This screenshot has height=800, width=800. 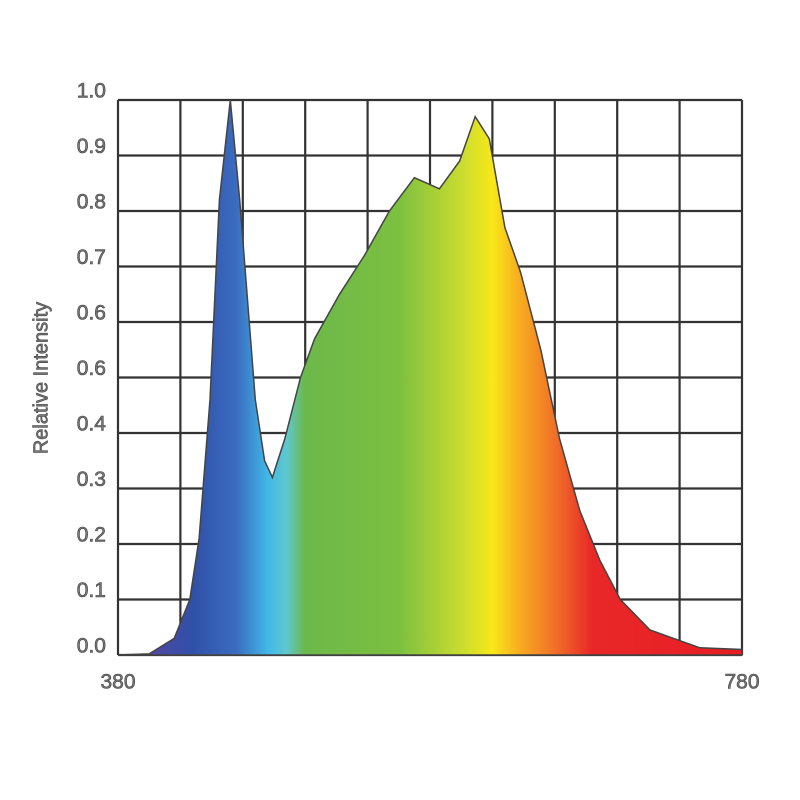 What do you see at coordinates (41, 378) in the screenshot?
I see `y-axis-label: Relative Intensity` at bounding box center [41, 378].